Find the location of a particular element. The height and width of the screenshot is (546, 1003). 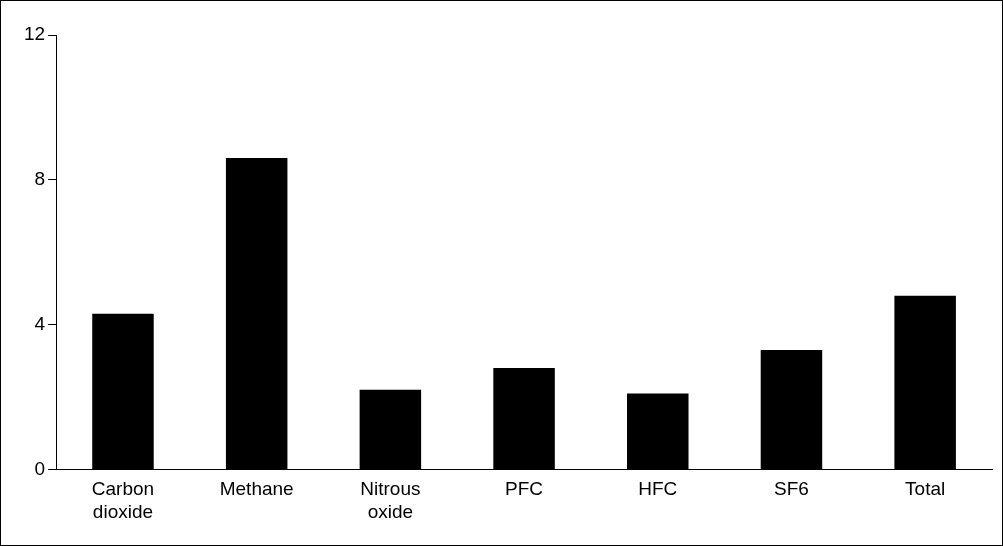

y-tick-label: 4 is located at coordinates (40, 323).